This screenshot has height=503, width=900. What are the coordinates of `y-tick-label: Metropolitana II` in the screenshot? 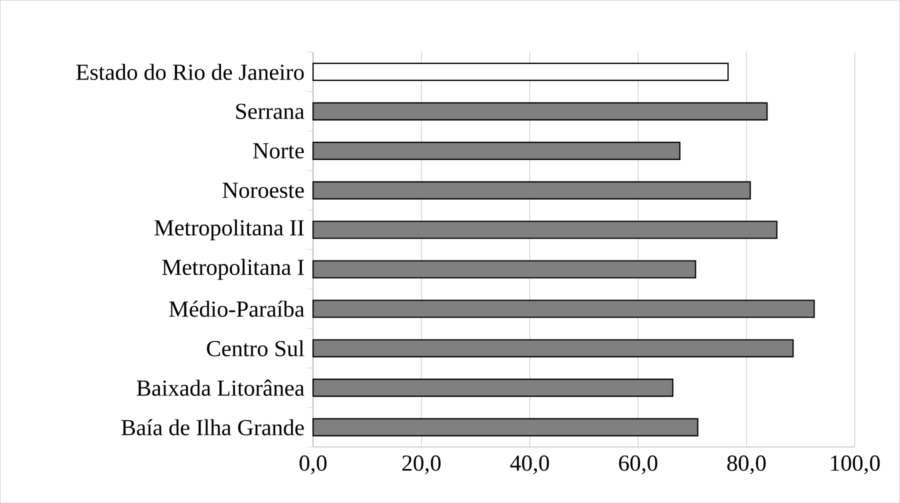 It's located at (229, 229).